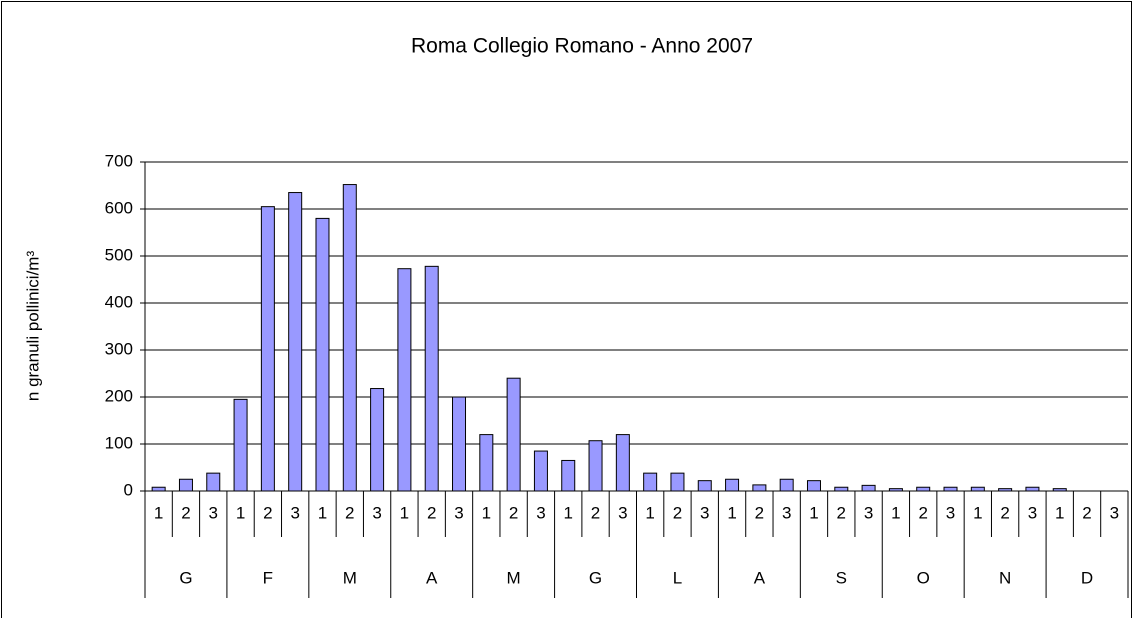 Image resolution: width=1133 pixels, height=618 pixels. What do you see at coordinates (1005, 577) in the screenshot?
I see `group-label: N` at bounding box center [1005, 577].